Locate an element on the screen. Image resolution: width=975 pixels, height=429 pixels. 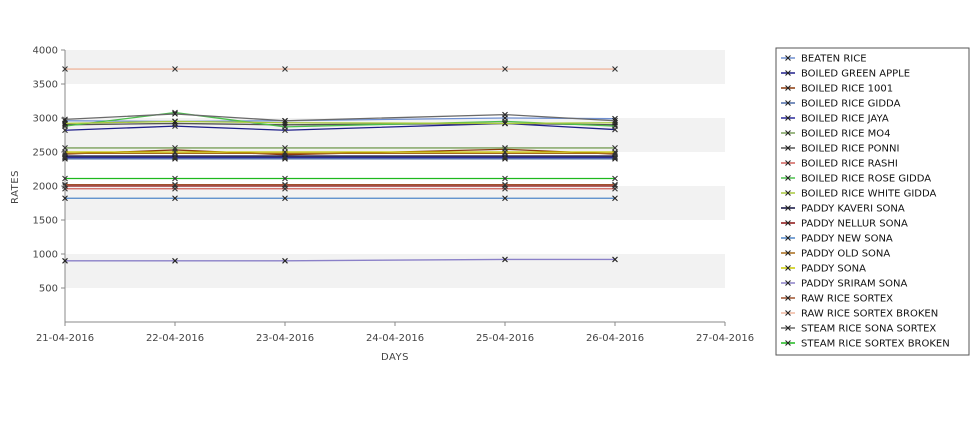
series-boiled-rice-gidda is located at coordinates (340, 158).